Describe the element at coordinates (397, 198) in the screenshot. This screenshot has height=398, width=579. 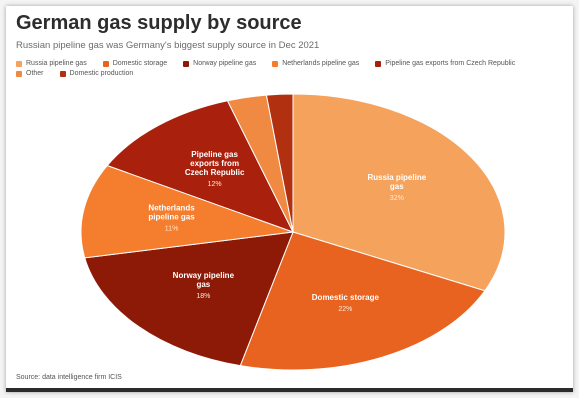
I see `slice-value-label: 32%` at that location.